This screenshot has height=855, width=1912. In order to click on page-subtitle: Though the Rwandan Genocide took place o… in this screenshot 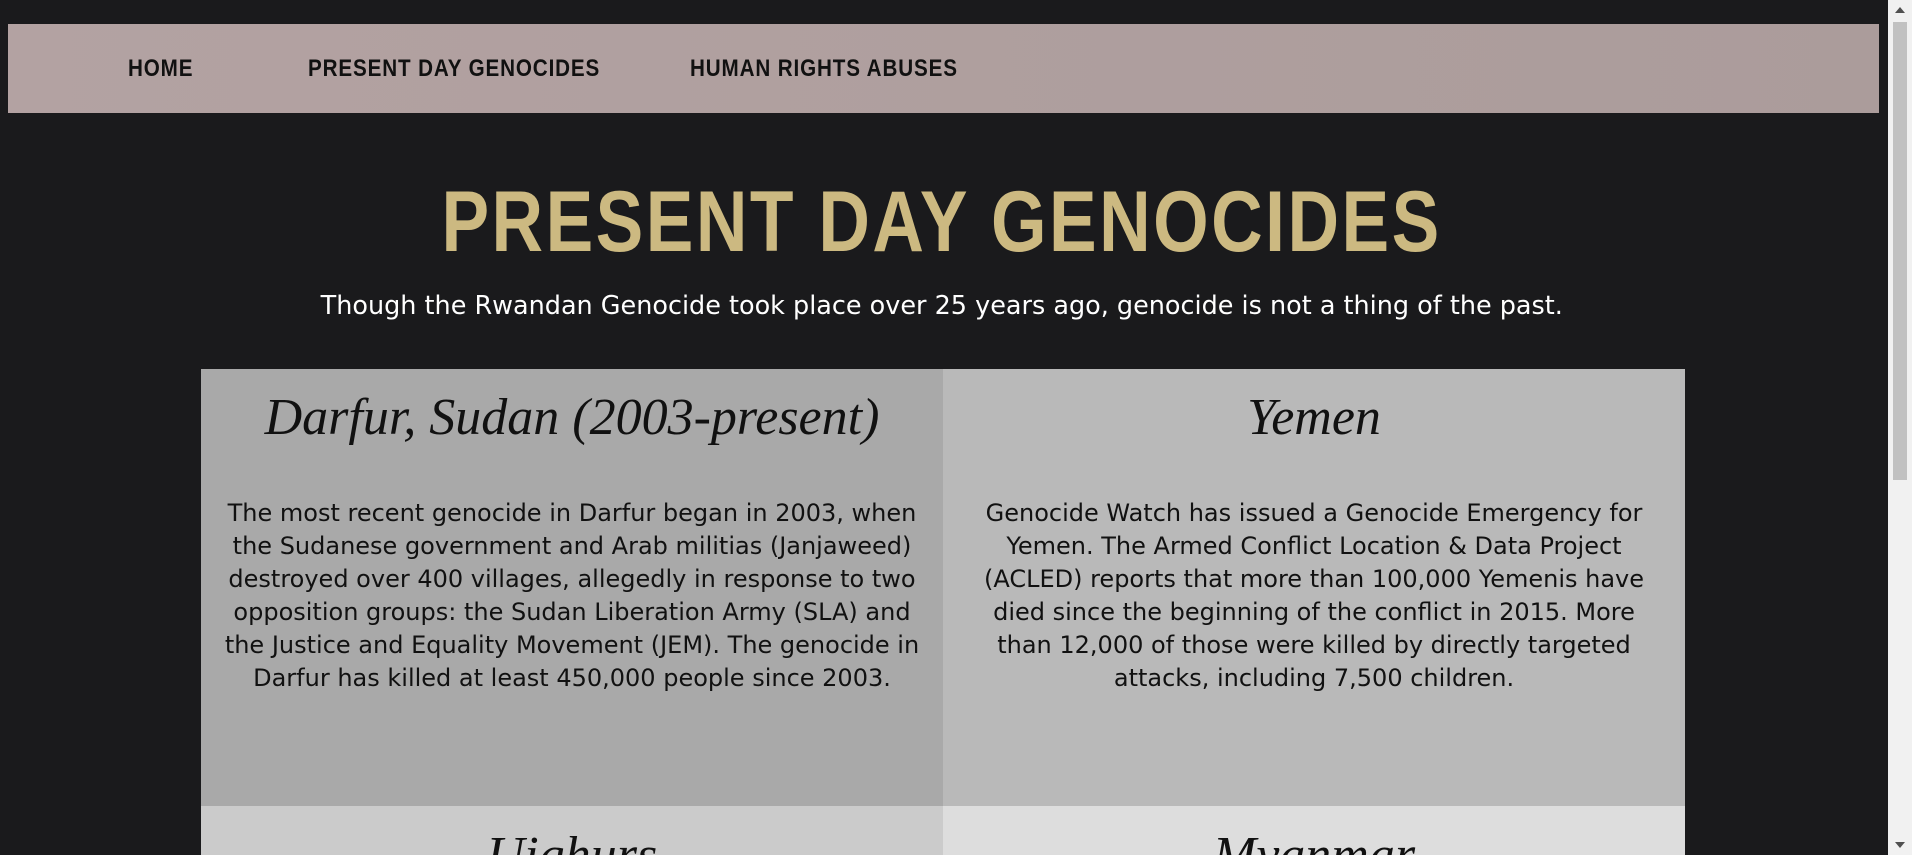, I will do `click(942, 306)`.